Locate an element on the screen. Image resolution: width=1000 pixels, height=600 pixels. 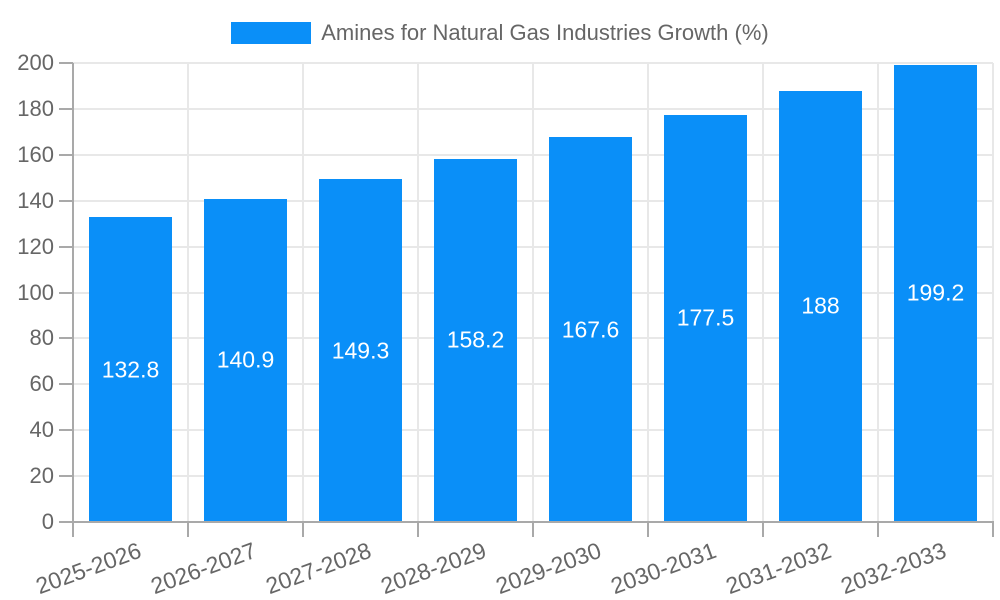
x-axis-label: 2027-2028 is located at coordinates (318, 568).